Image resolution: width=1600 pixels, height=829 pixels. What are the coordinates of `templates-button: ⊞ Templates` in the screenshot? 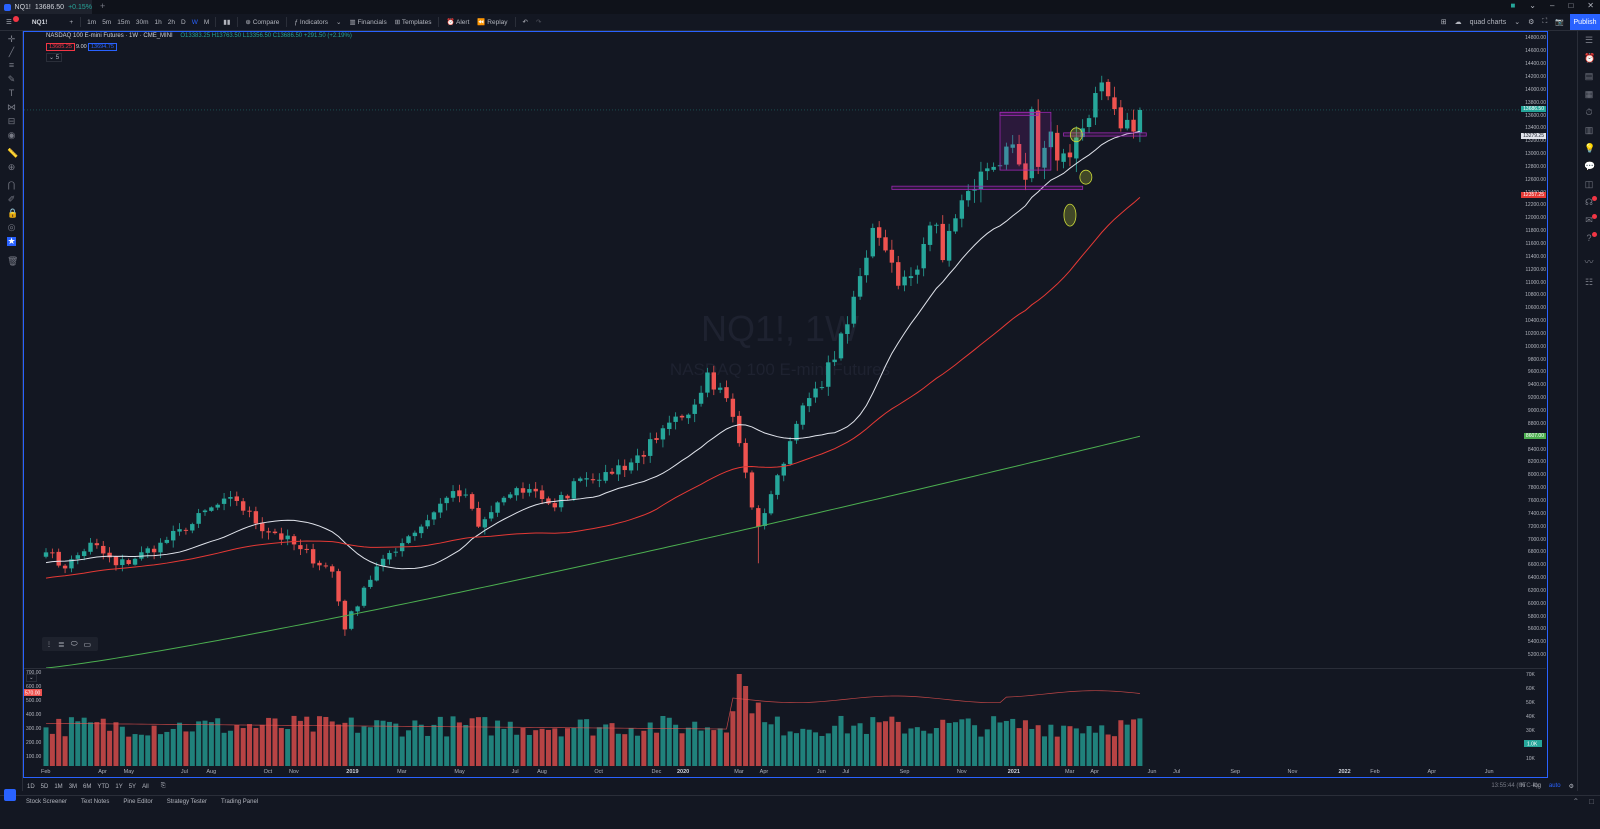 It's located at (413, 22).